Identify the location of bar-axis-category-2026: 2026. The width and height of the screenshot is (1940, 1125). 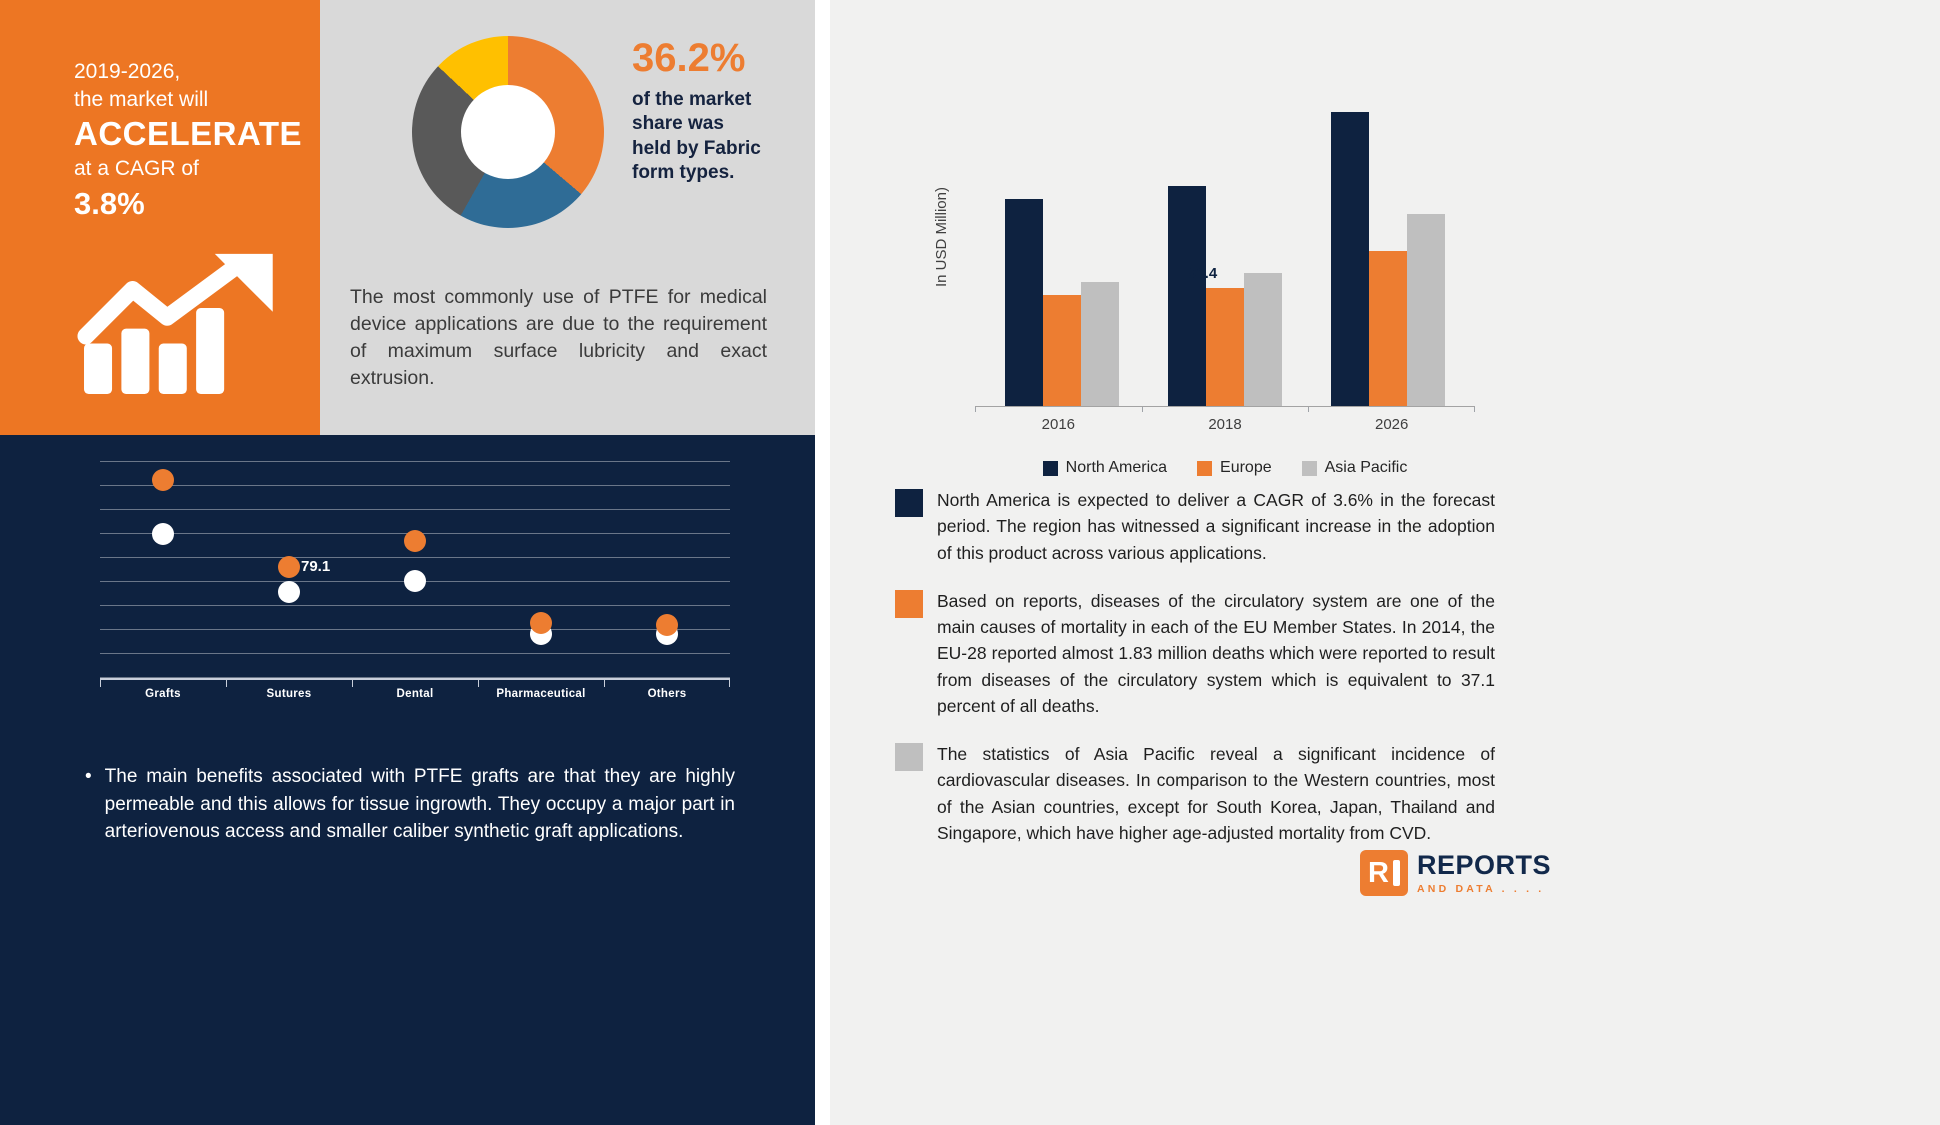
(1391, 420).